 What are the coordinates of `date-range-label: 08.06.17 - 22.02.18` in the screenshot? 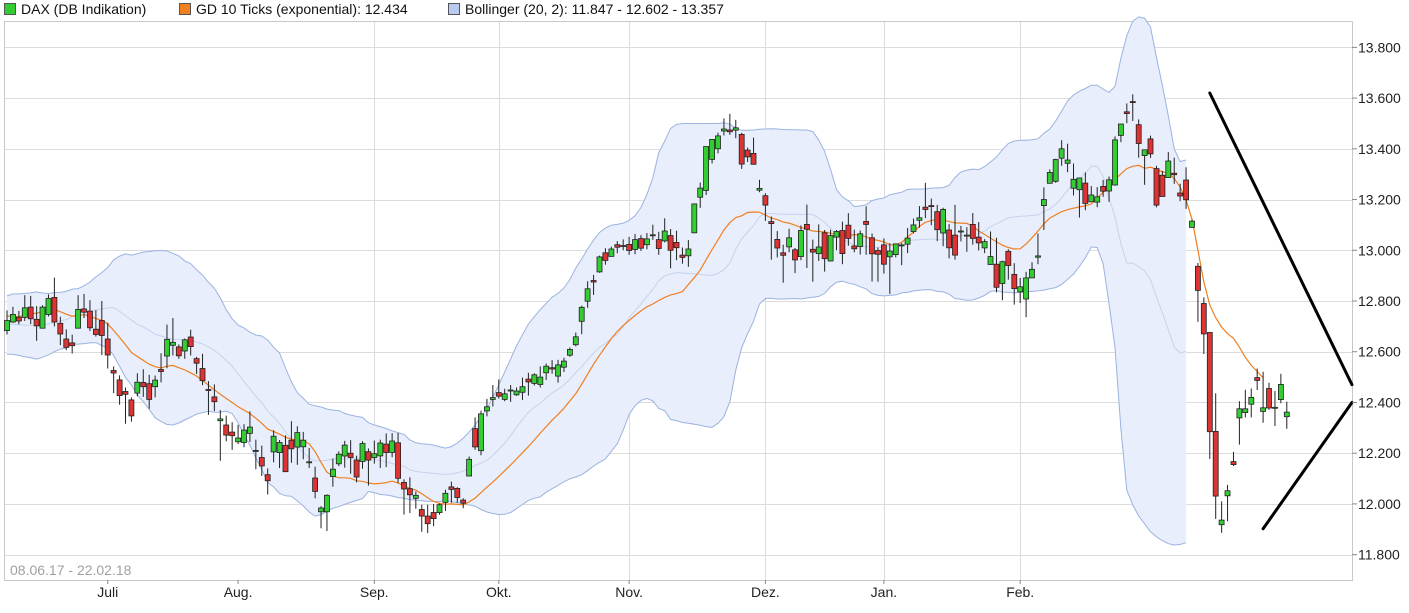 It's located at (71, 570).